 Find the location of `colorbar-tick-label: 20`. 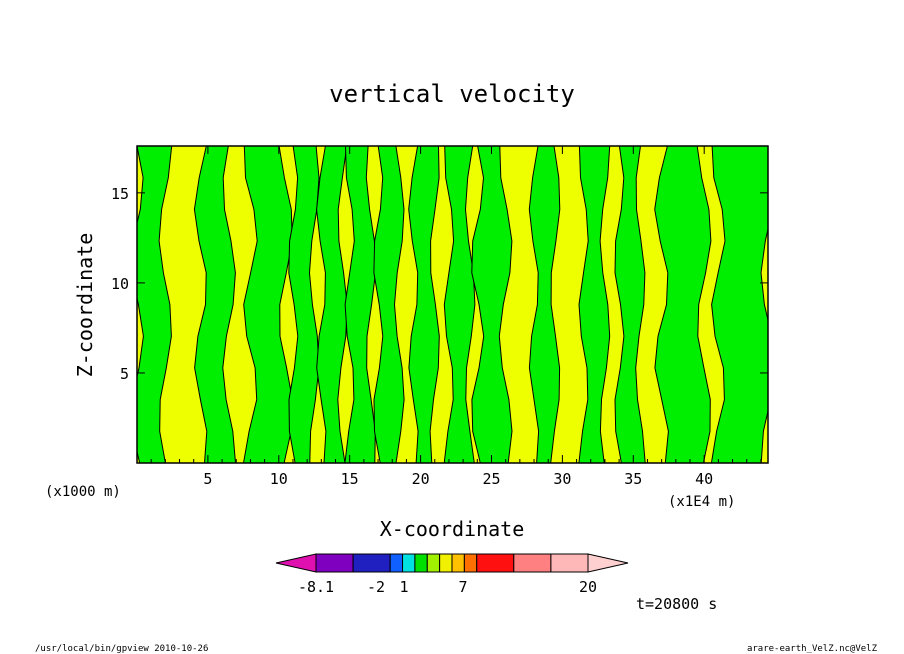

colorbar-tick-label: 20 is located at coordinates (588, 587).